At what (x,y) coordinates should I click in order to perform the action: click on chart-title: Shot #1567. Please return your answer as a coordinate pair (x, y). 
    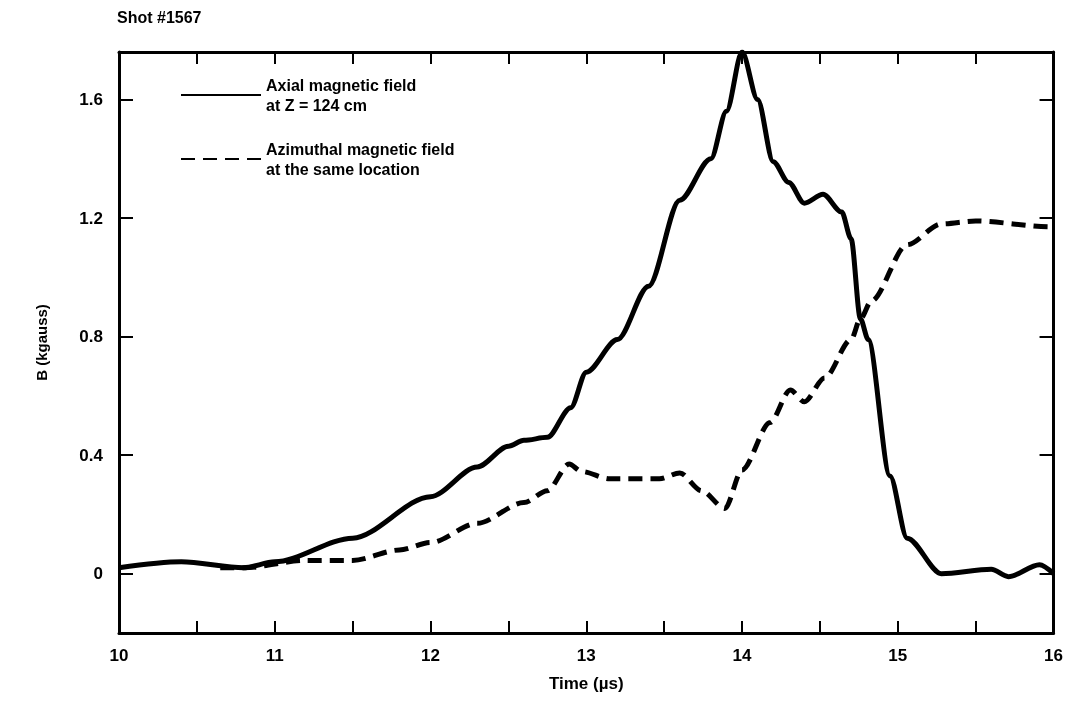
    Looking at the image, I should click on (159, 17).